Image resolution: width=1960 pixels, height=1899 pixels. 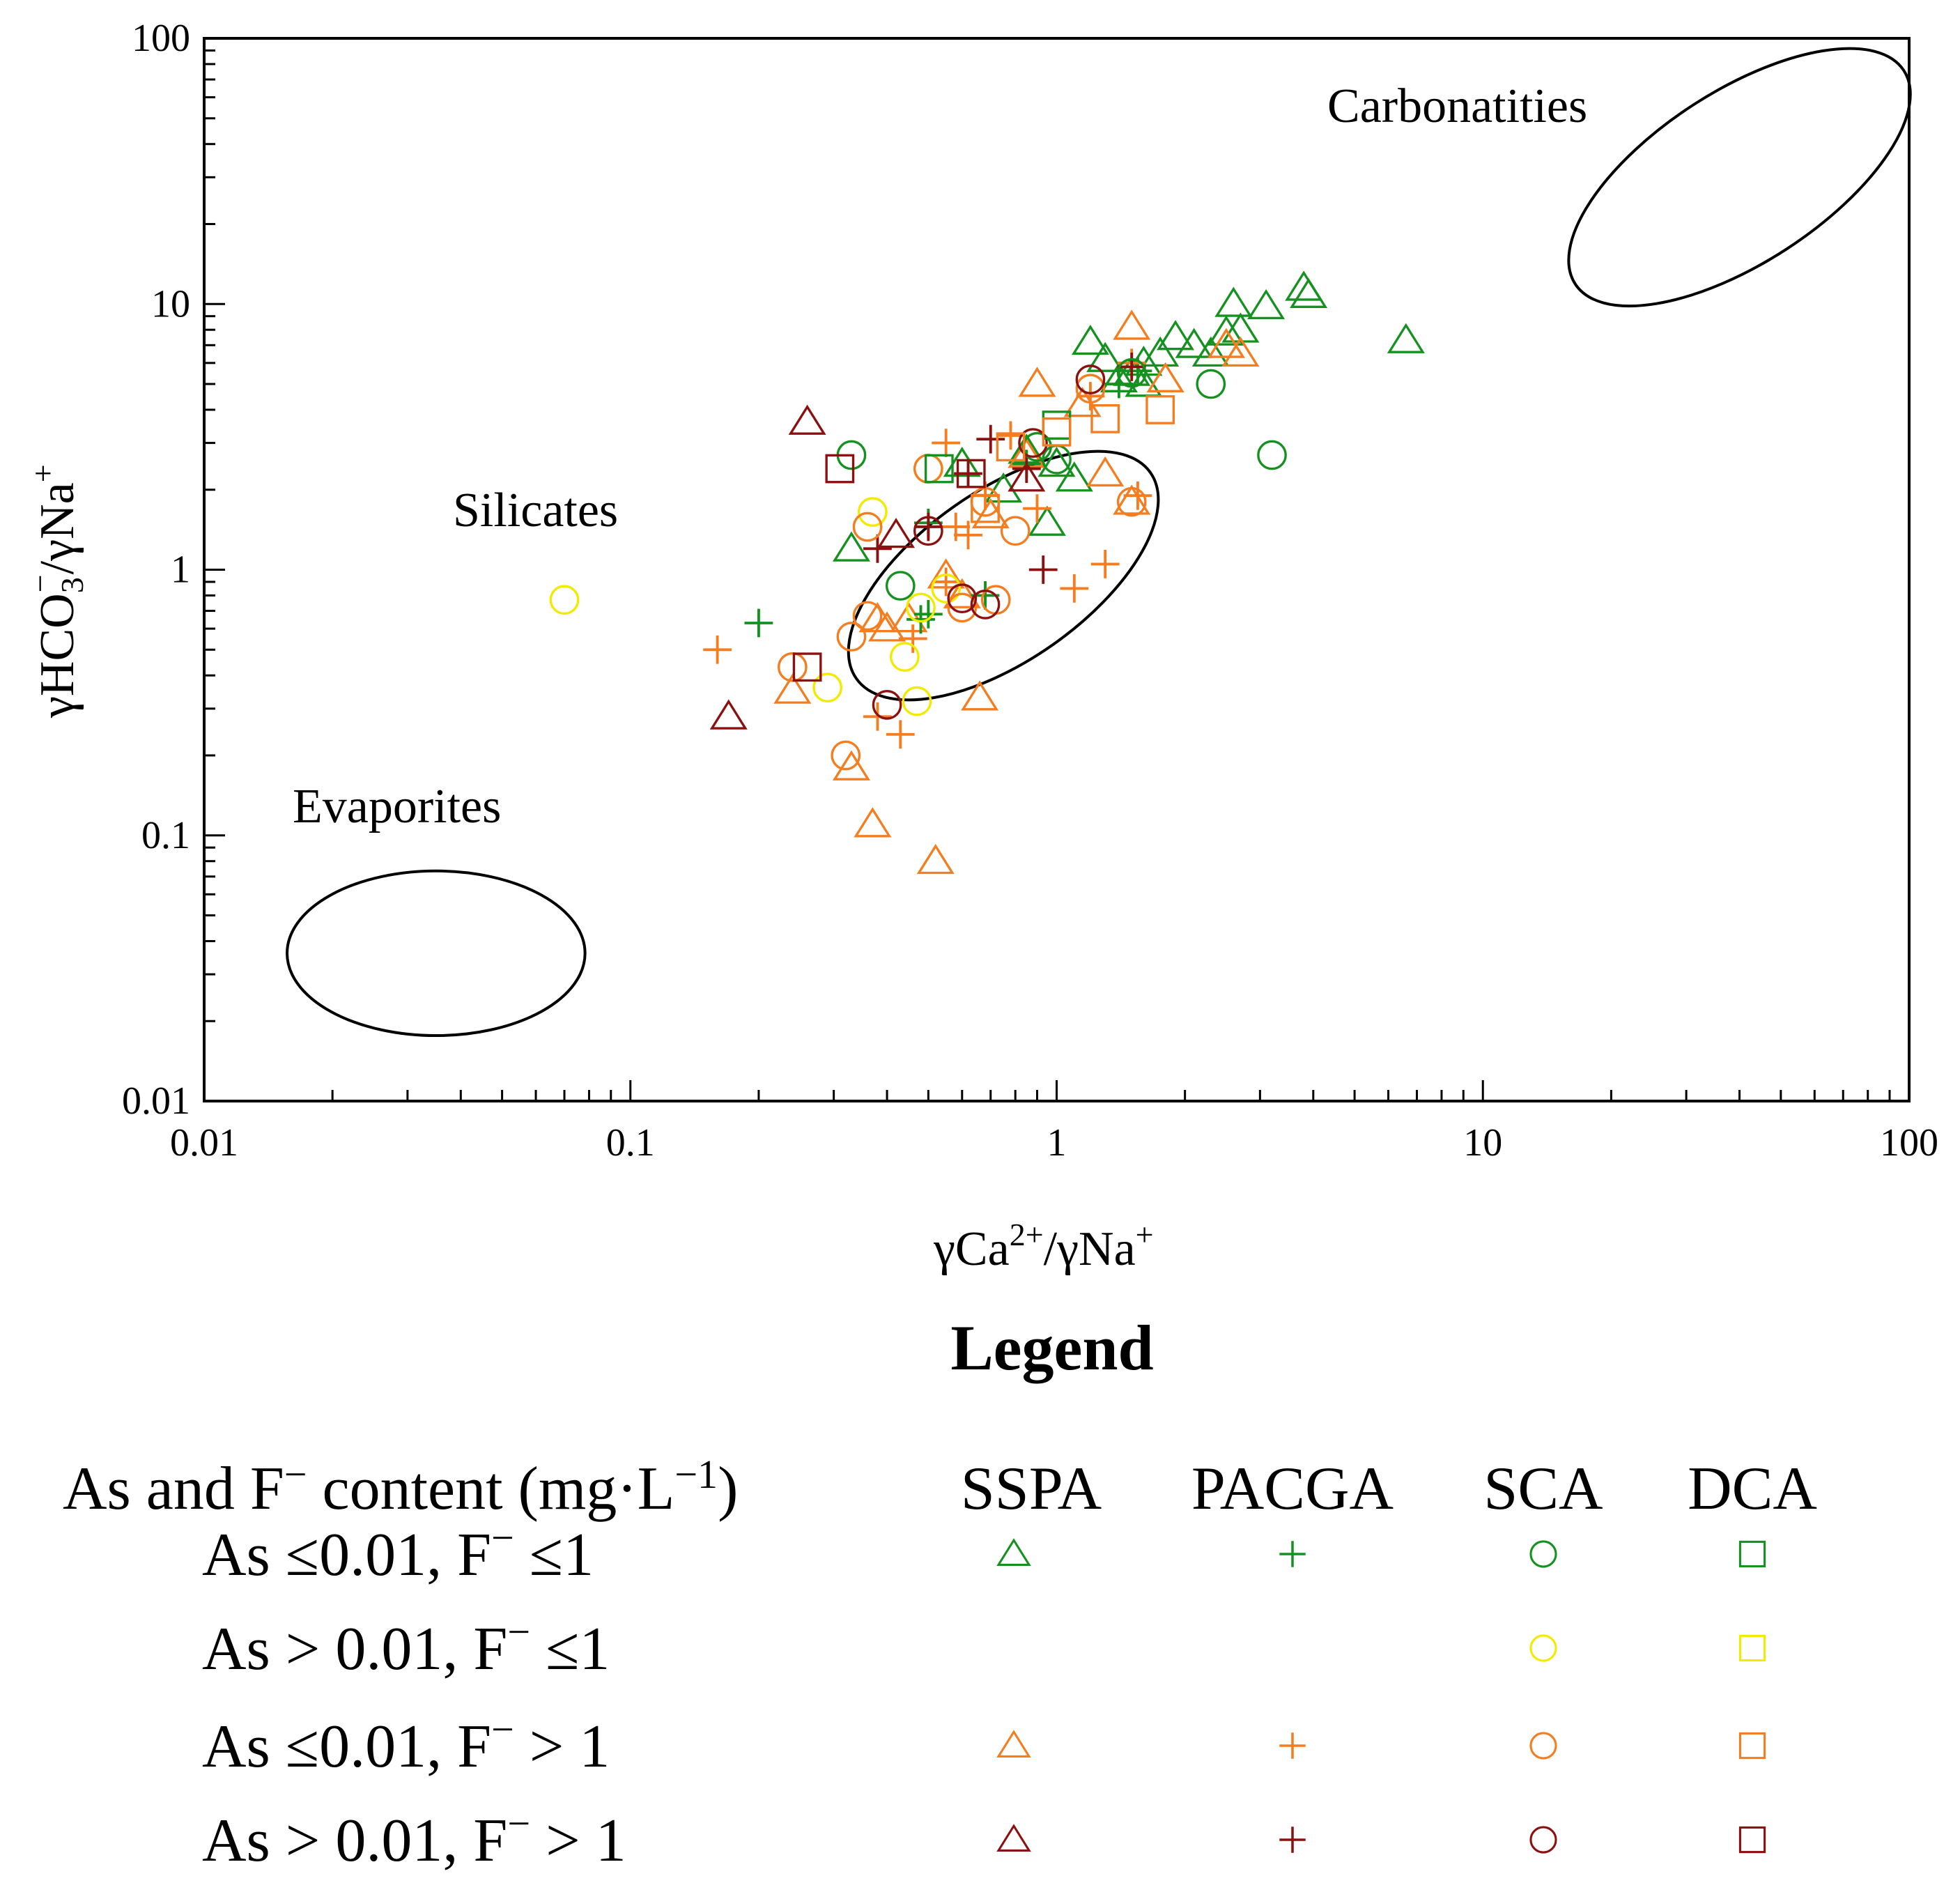 What do you see at coordinates (1003, 575) in the screenshot?
I see `region-ellipse-silicates` at bounding box center [1003, 575].